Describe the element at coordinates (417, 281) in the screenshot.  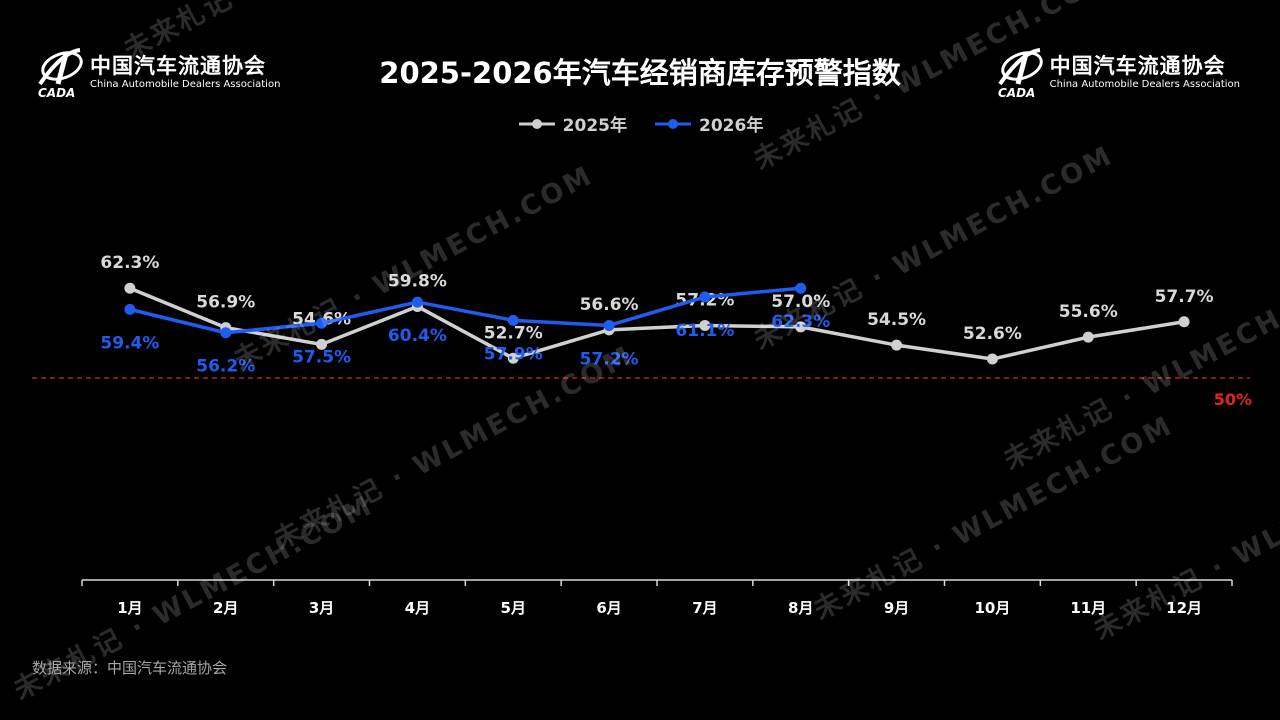
I see `data-label: 59.8%` at that location.